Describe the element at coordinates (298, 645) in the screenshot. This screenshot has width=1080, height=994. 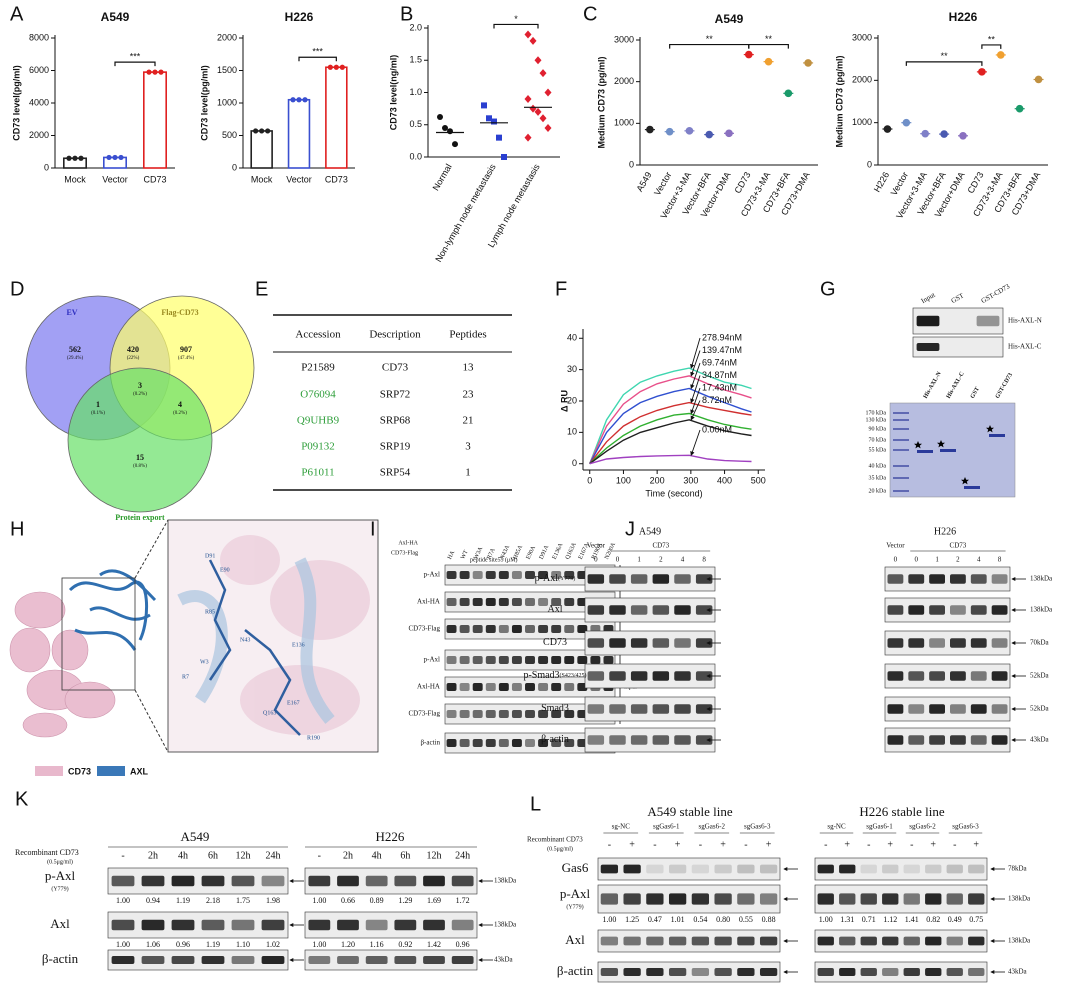
I see `residue-label: E136` at that location.